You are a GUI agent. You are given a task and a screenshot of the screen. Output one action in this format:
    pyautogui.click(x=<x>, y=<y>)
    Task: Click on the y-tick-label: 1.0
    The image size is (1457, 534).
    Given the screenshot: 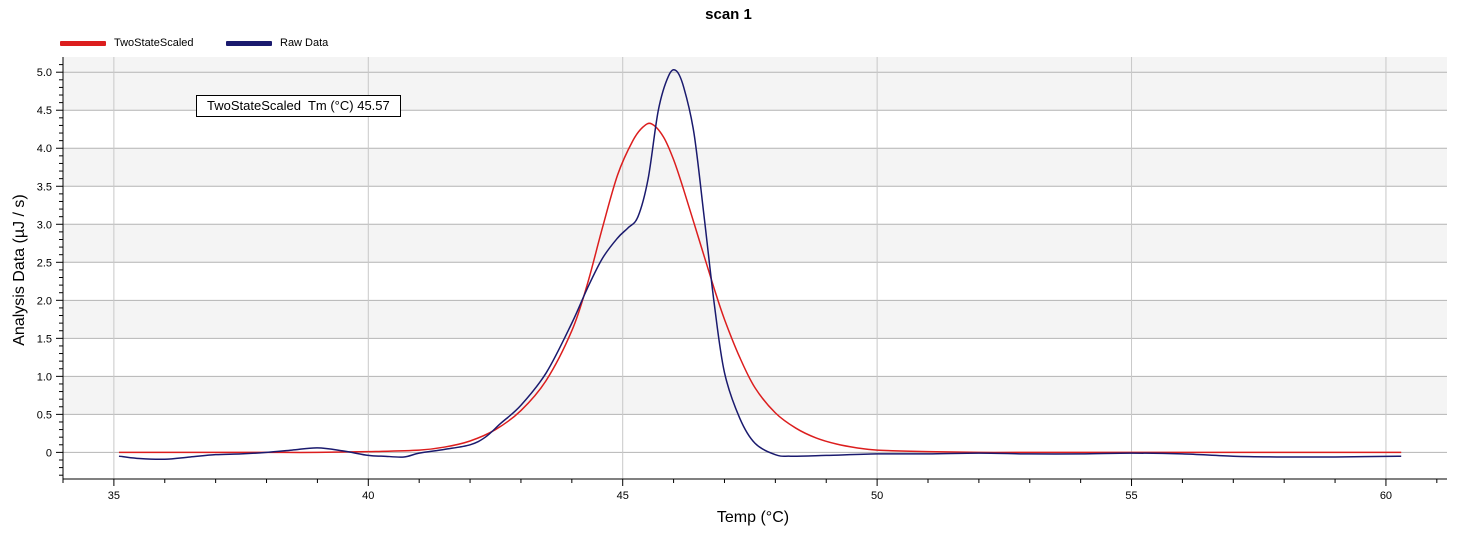 What is the action you would take?
    pyautogui.click(x=44, y=377)
    